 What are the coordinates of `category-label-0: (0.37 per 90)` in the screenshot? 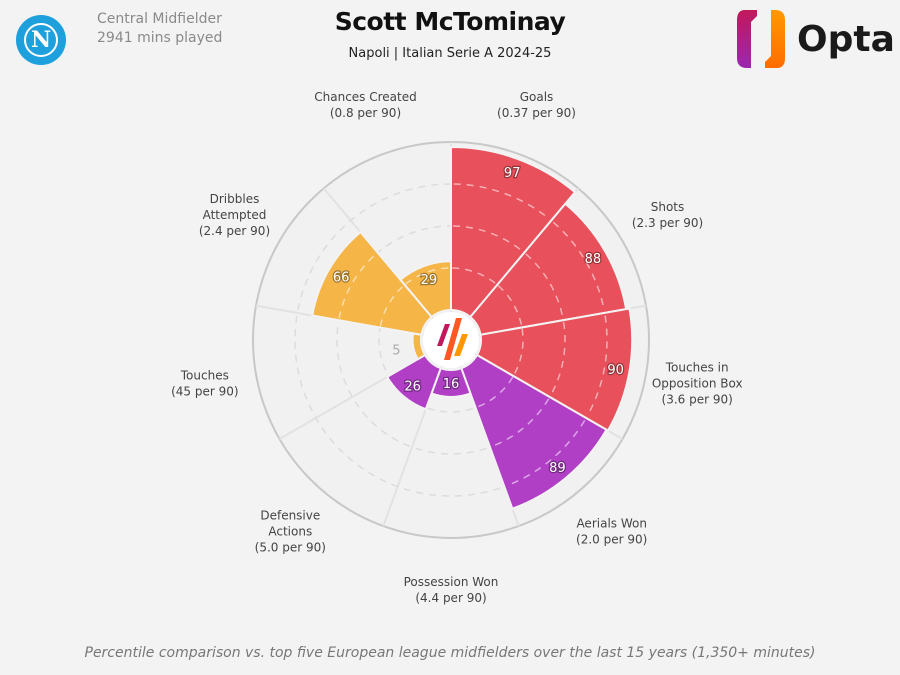 It's located at (536, 113).